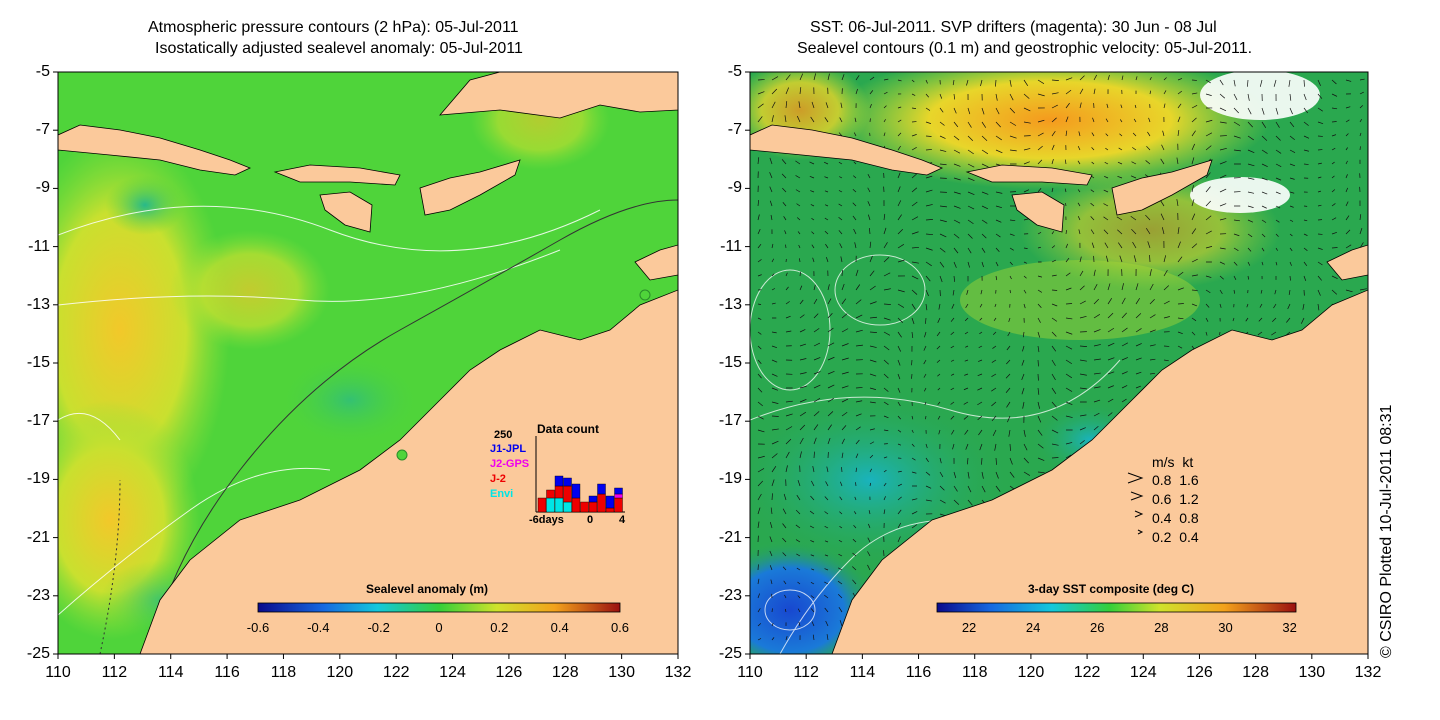 The image size is (1440, 720). I want to click on left-x-tick: 114, so click(170, 672).